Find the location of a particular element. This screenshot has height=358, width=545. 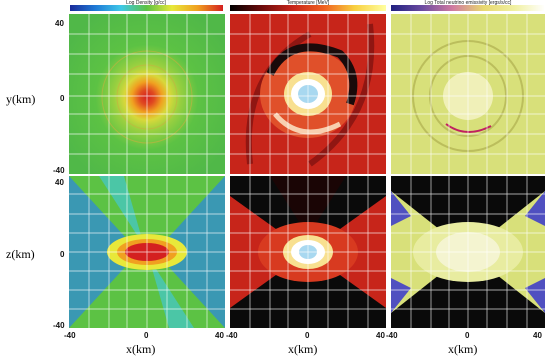

x-tick-p1-0: 0 is located at coordinates (146, 335).